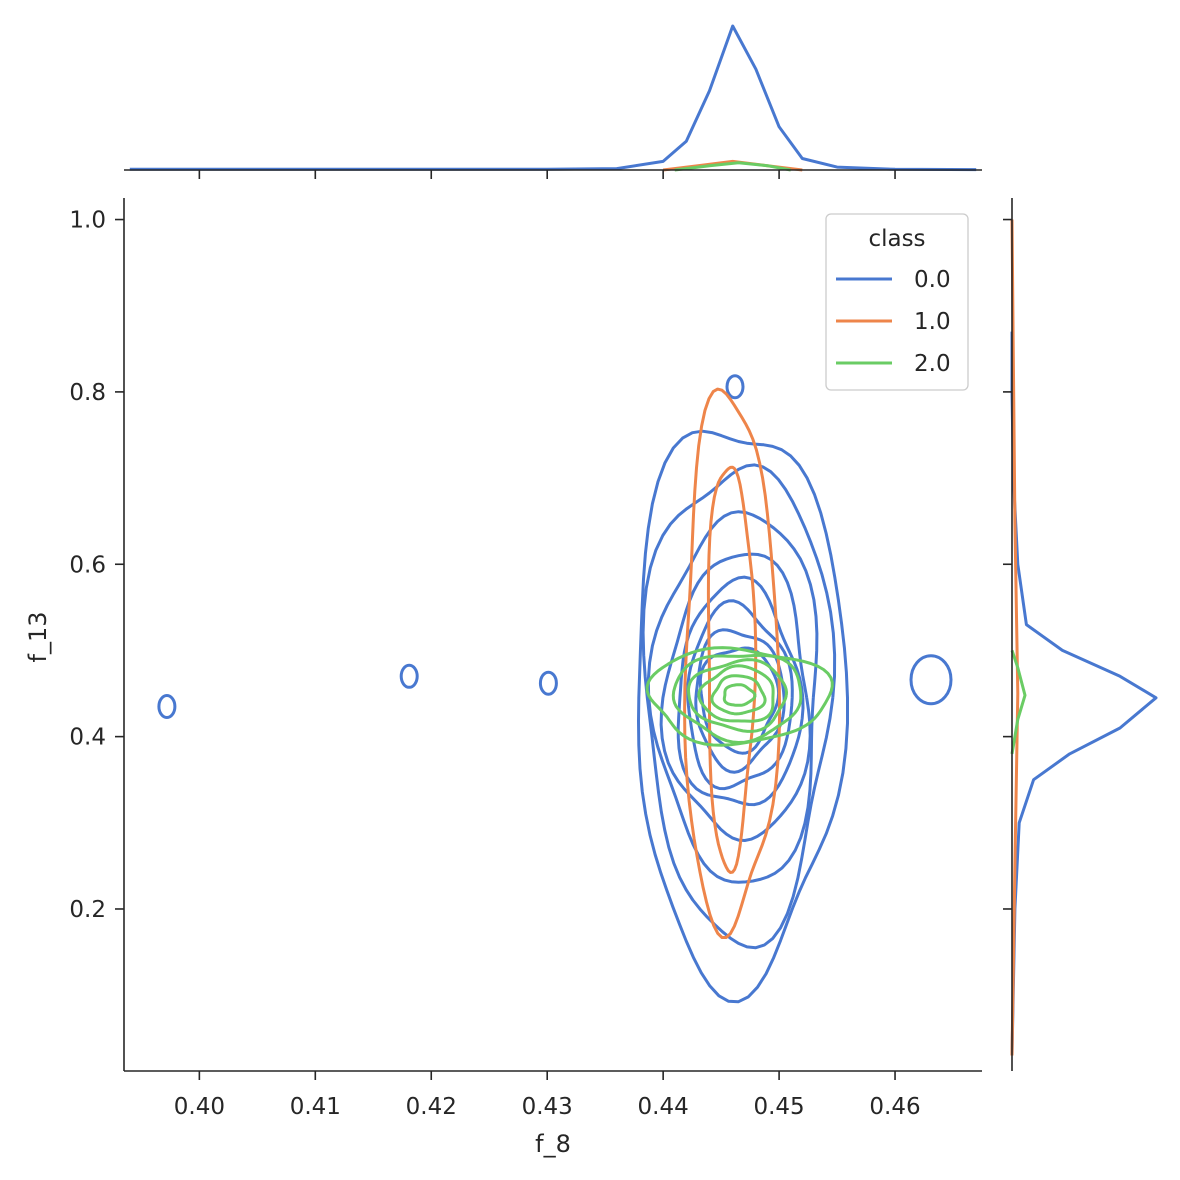 The height and width of the screenshot is (1180, 1180). What do you see at coordinates (735, 387) in the screenshot?
I see `contour-0.0-island-3` at bounding box center [735, 387].